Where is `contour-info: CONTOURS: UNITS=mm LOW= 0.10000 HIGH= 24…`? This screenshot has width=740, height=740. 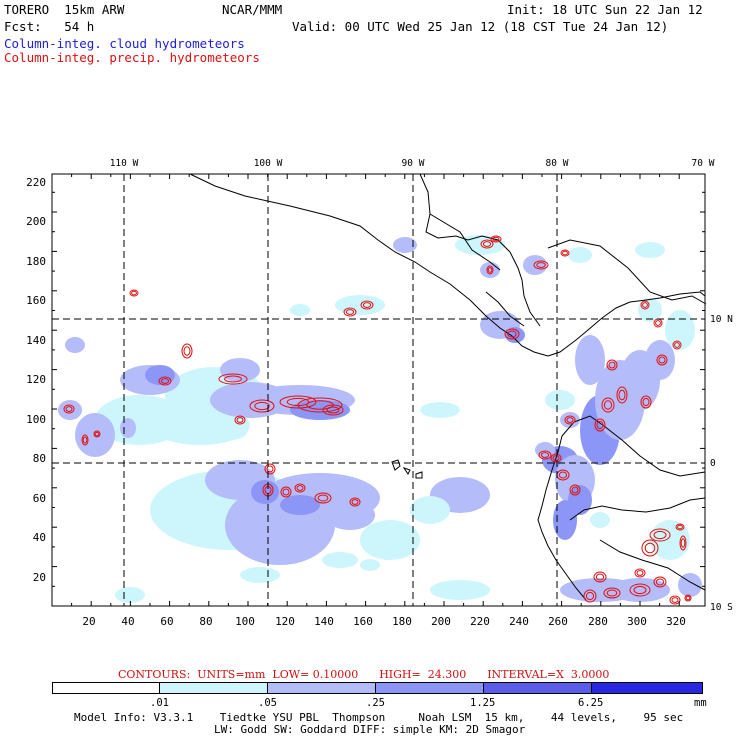 contour-info: CONTOURS: UNITS=mm LOW= 0.10000 HIGH= 24… is located at coordinates (364, 674).